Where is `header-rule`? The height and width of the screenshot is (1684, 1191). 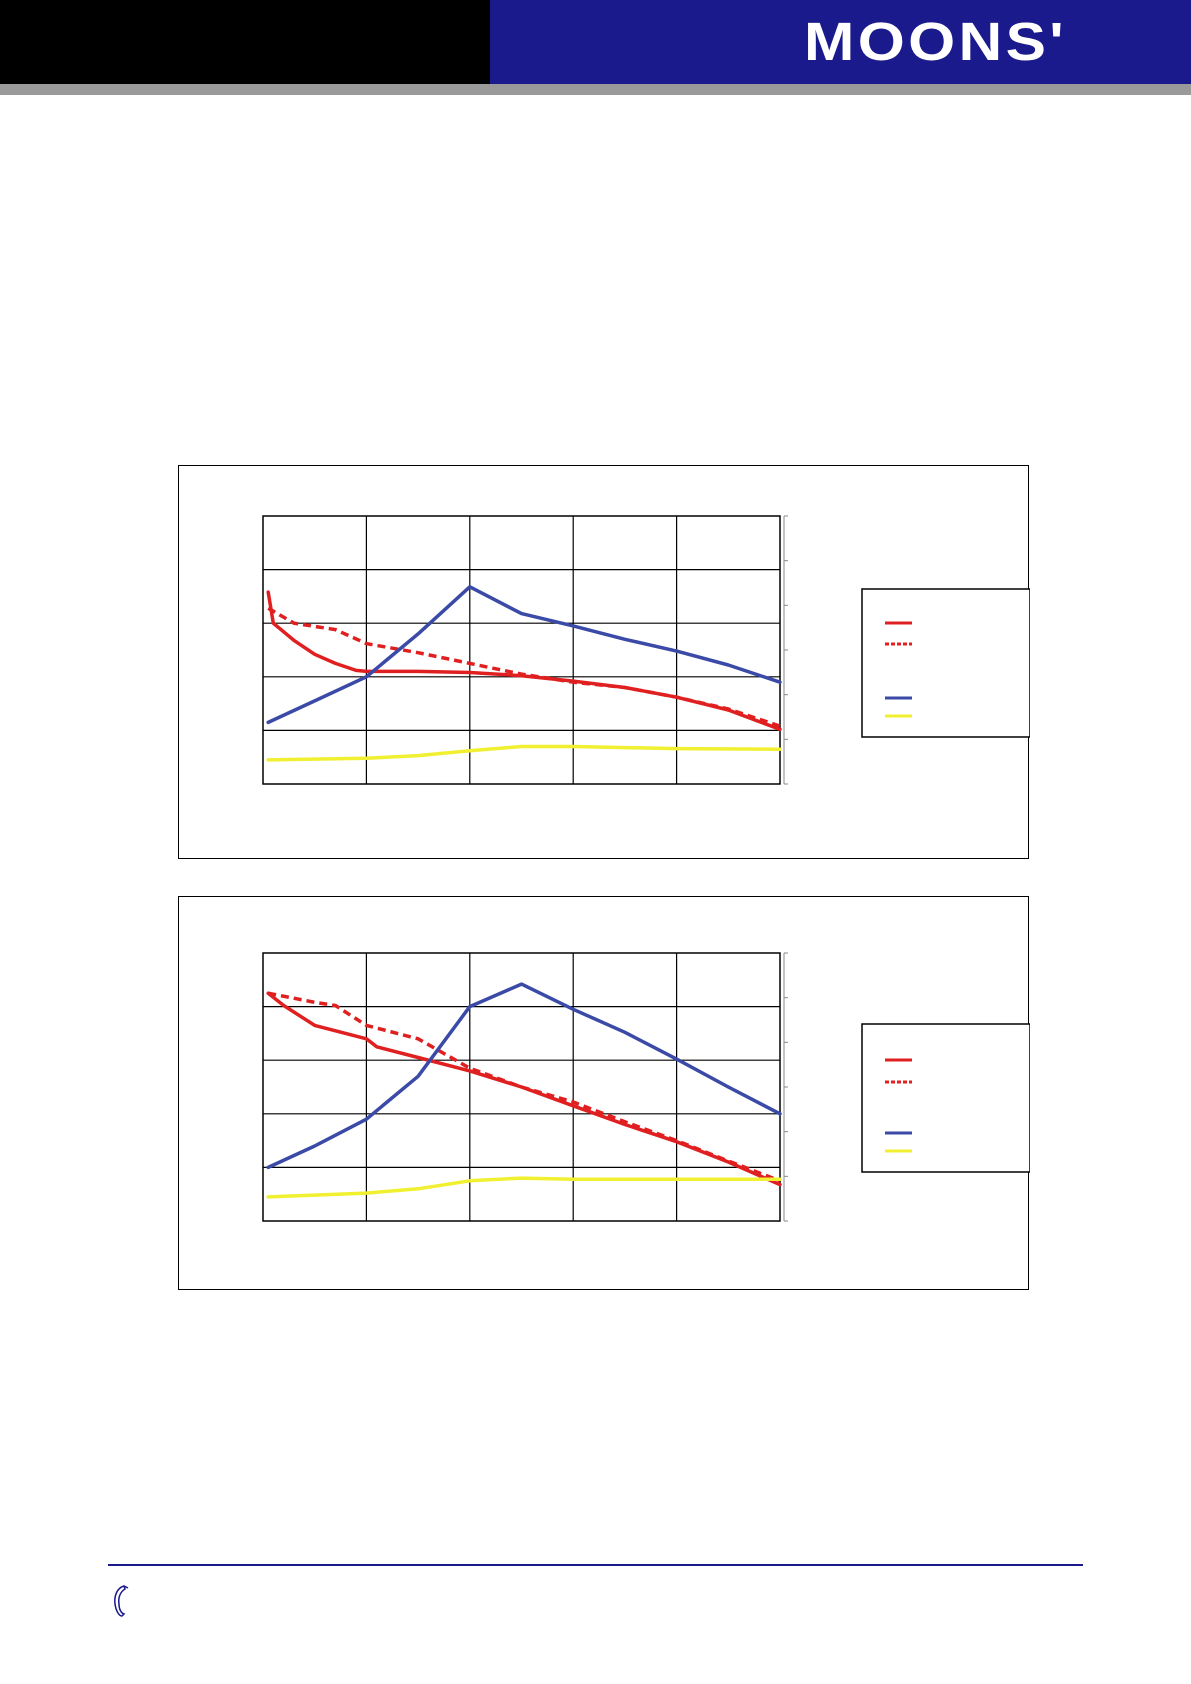 header-rule is located at coordinates (595, 89).